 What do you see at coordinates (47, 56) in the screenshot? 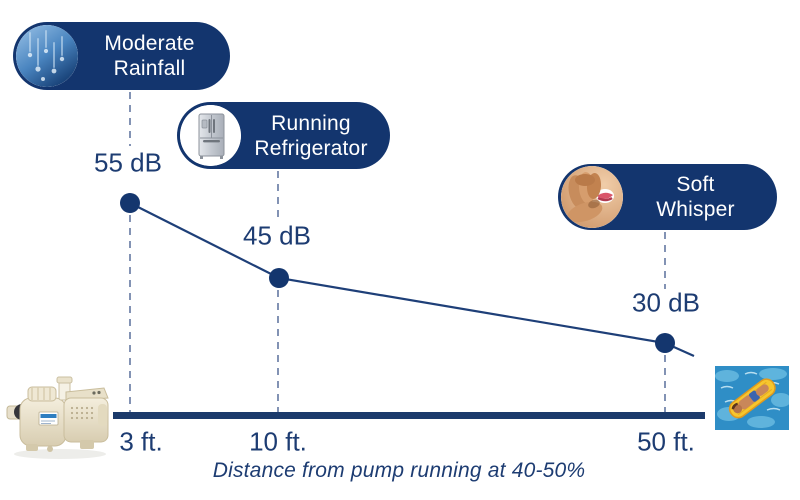
I see `rainfall-photo-icon` at bounding box center [47, 56].